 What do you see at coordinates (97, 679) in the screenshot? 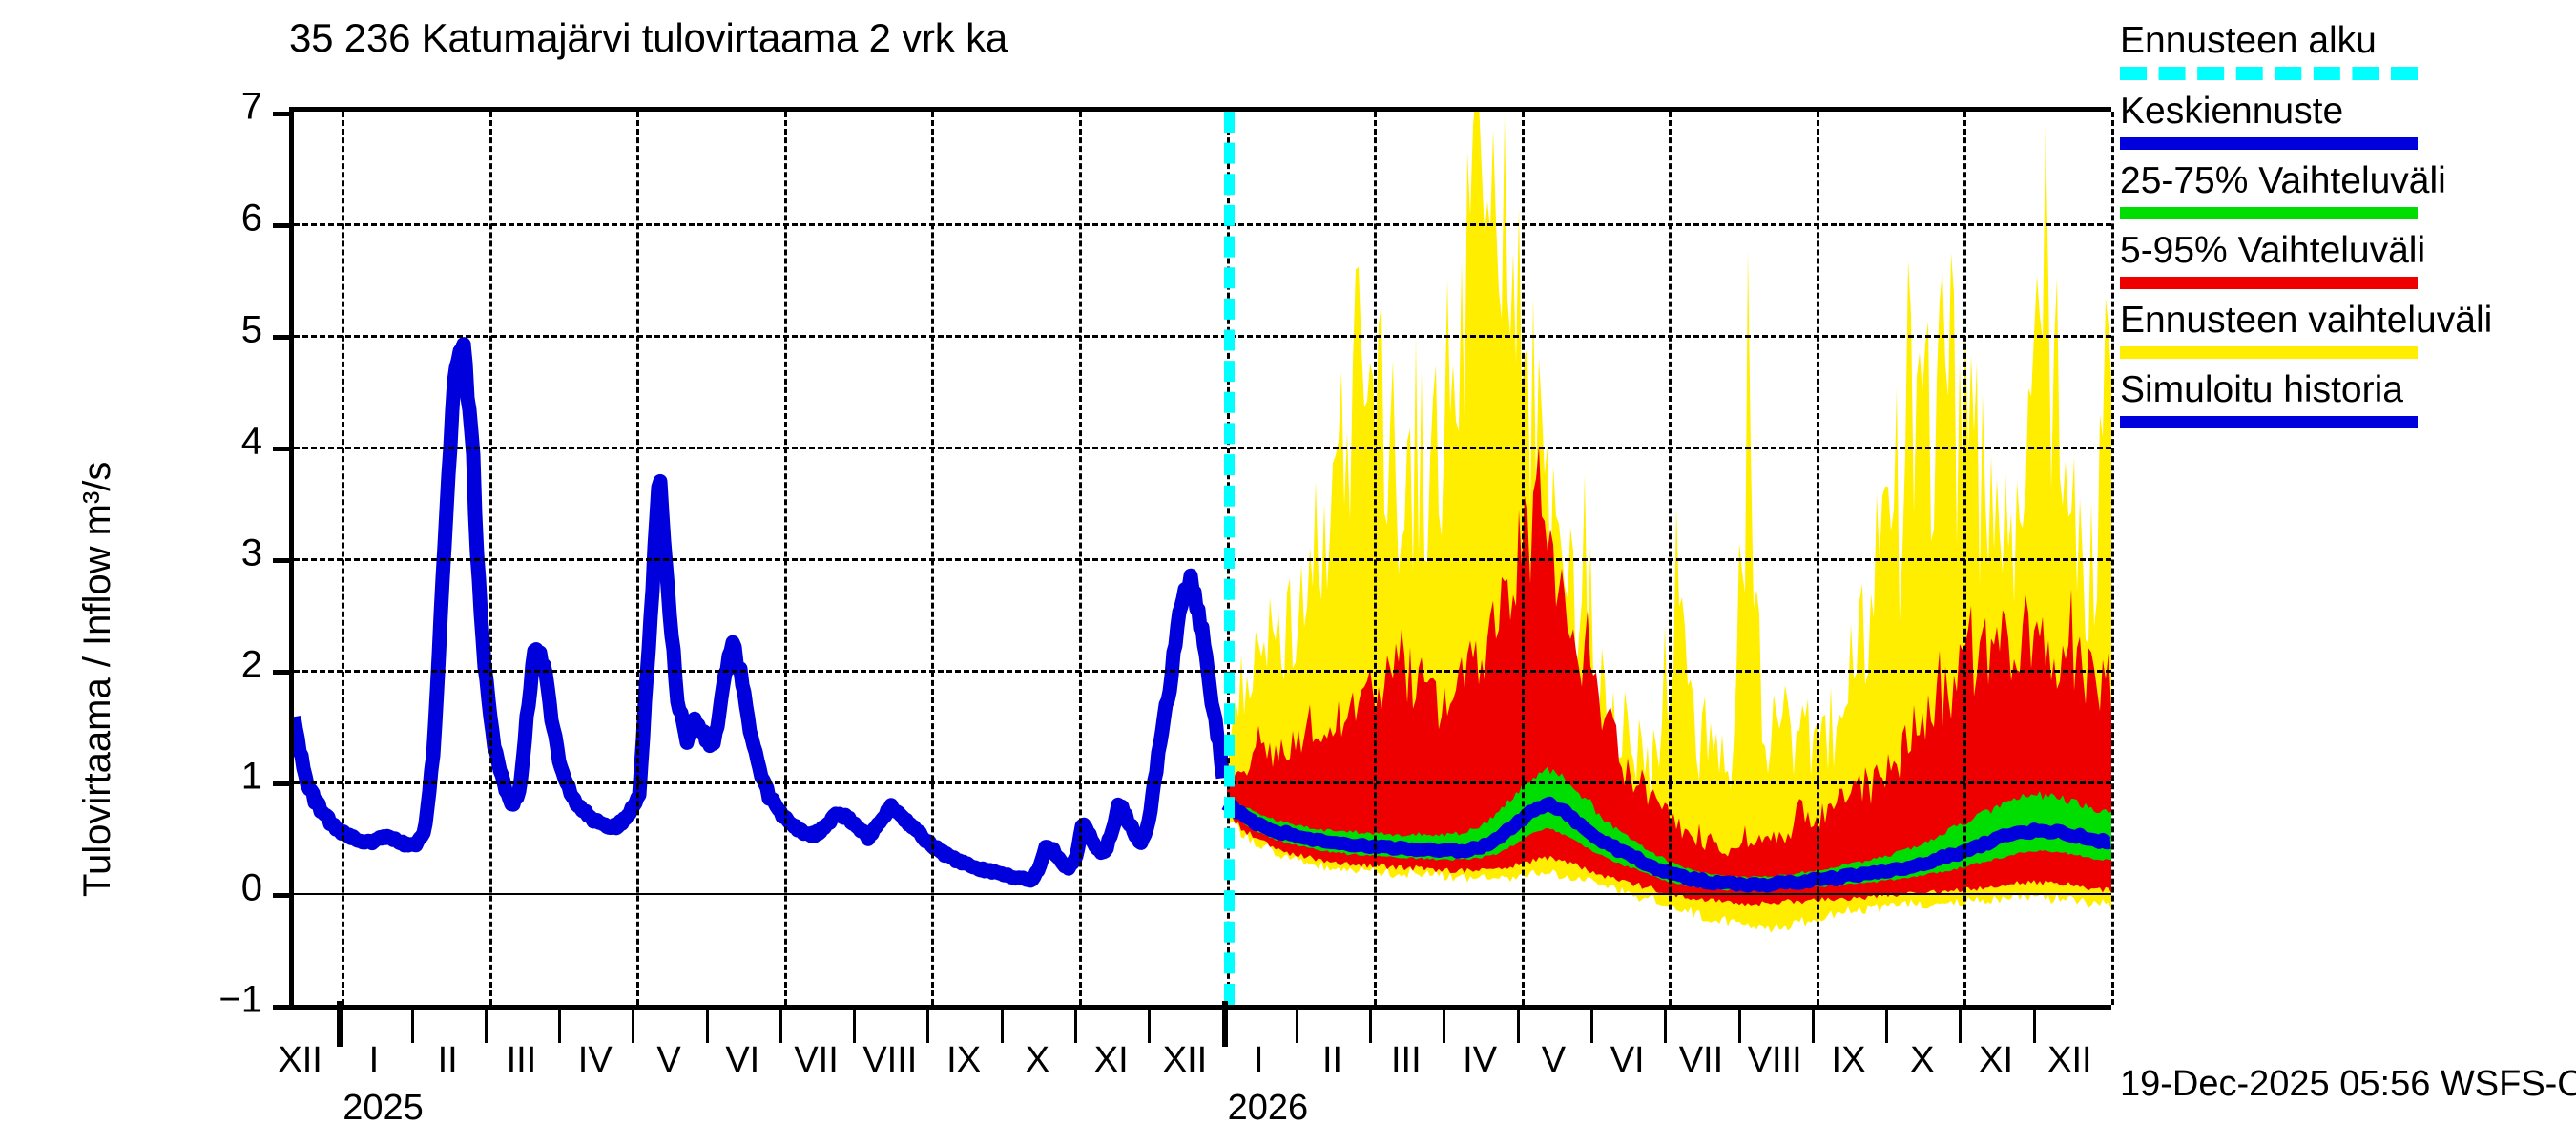
I see `y-axis-label: Tulovirtaama / Inflow m³/s` at bounding box center [97, 679].